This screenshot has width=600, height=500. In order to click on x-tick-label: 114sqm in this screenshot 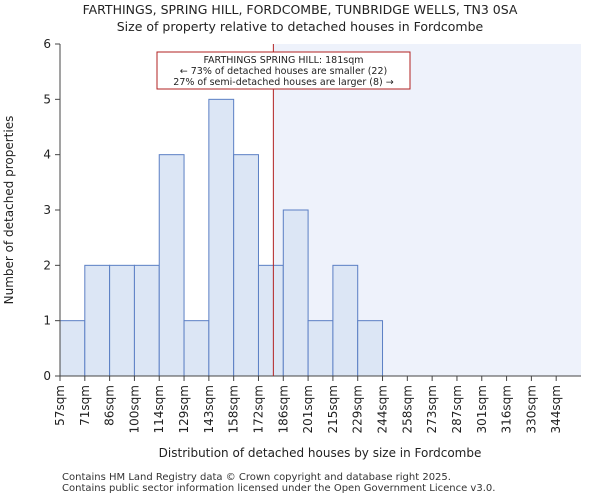, I will do `click(159, 409)`.